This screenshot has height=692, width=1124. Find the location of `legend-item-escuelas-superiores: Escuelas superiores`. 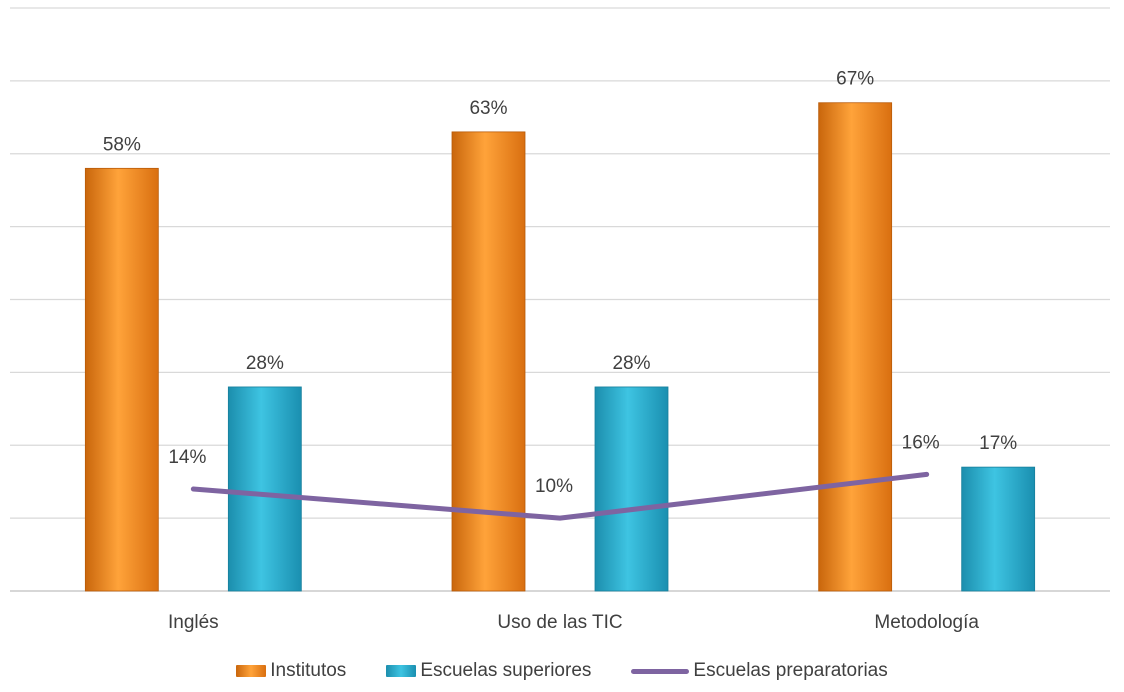

legend-item-escuelas-superiores: Escuelas superiores is located at coordinates (488, 671).